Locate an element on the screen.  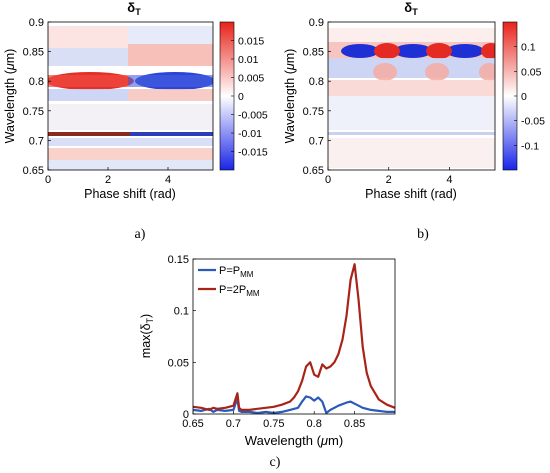
panel-a-axes: 0 2 4 0.65 0.7 0.75 0.8 0.85 0.9 is located at coordinates (97, 101).